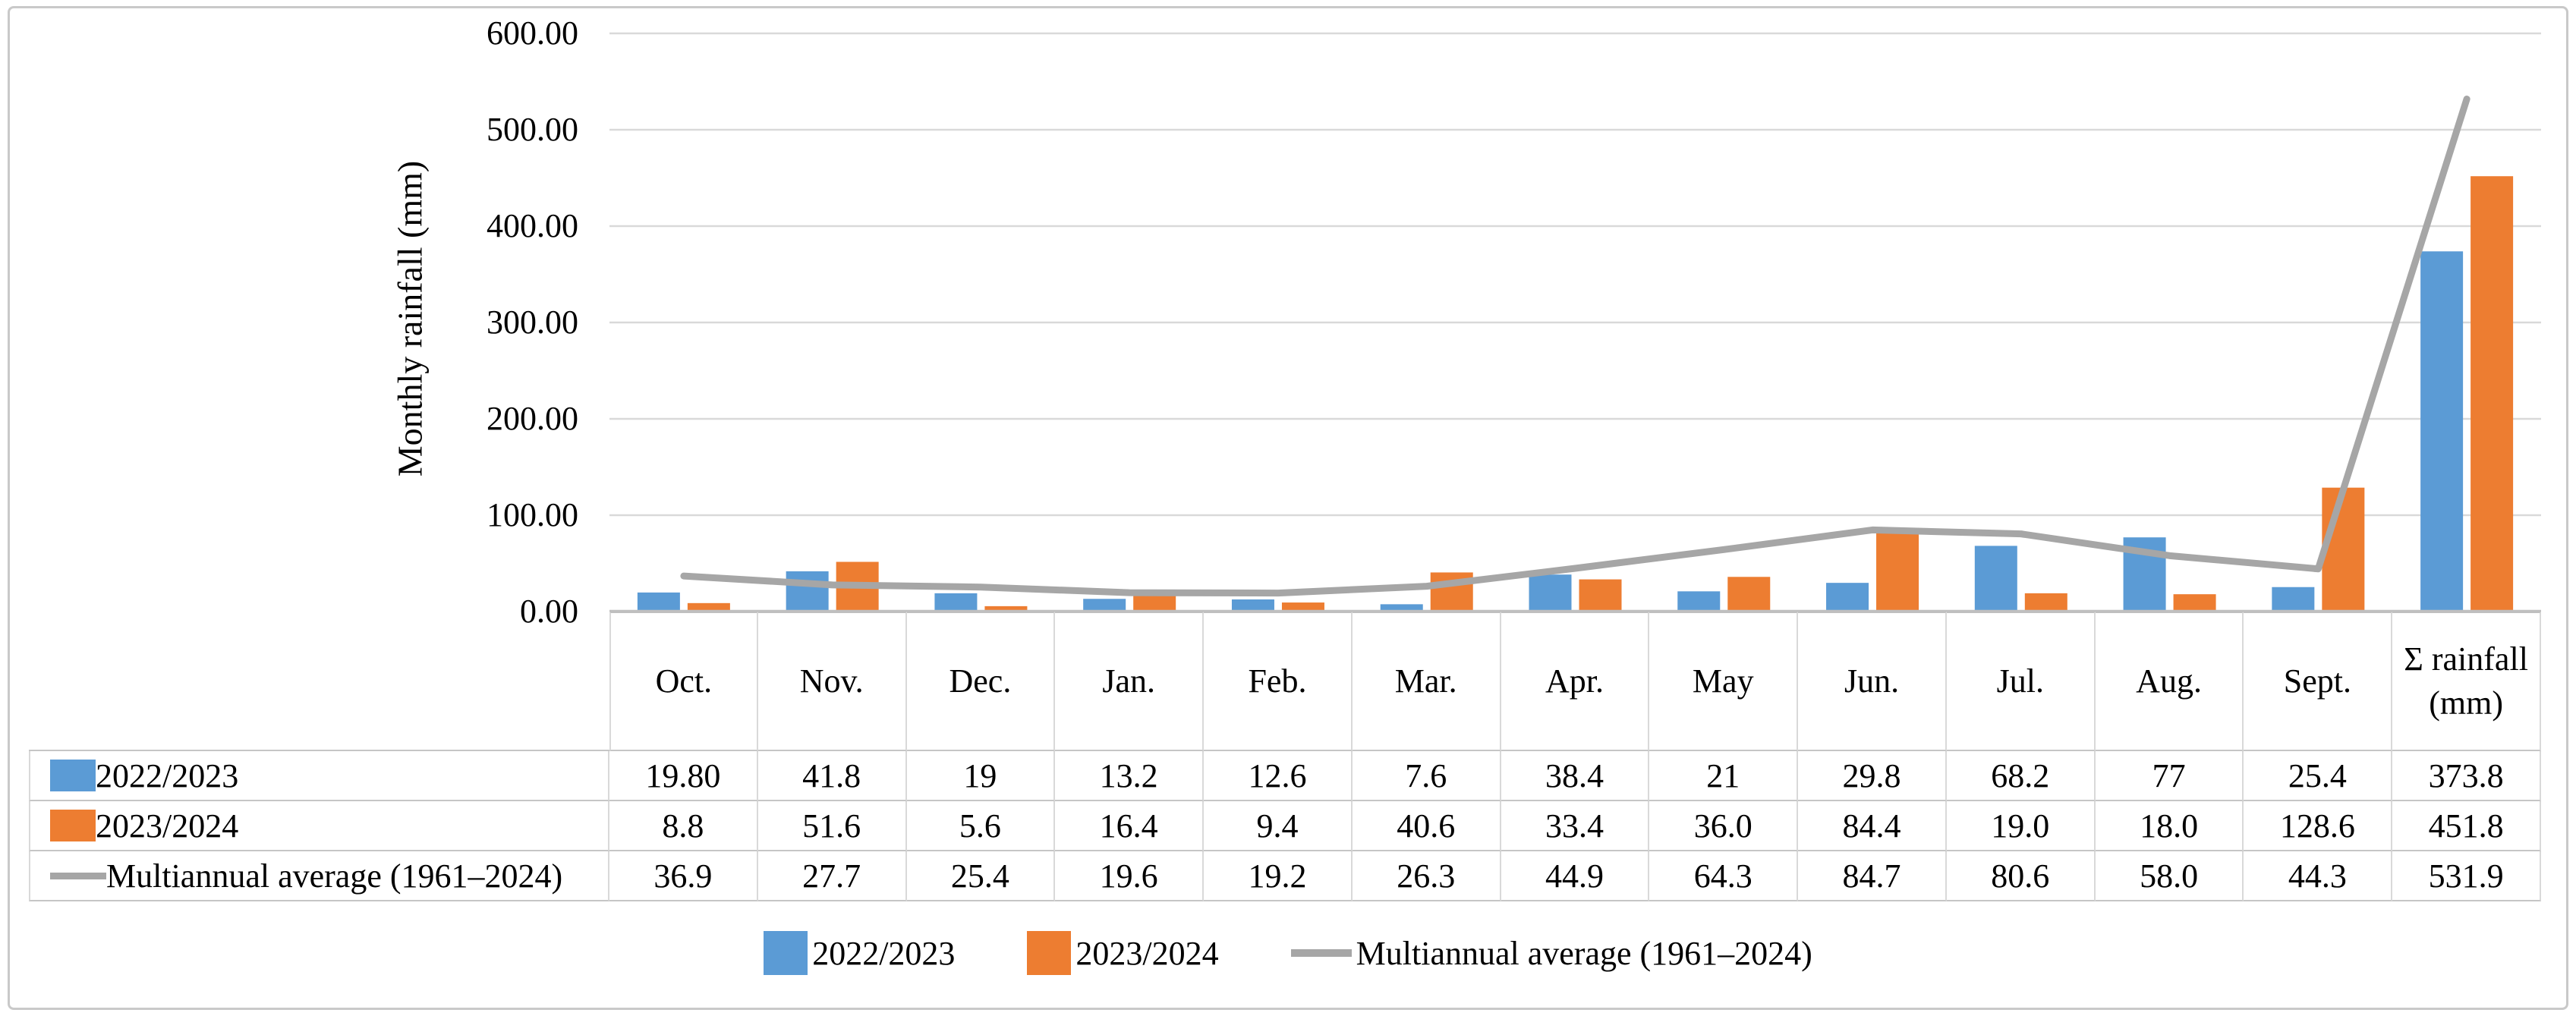 The height and width of the screenshot is (1016, 2576). I want to click on value-cell-multiannual-average-1961-2024-feb: 19.2, so click(1278, 876).